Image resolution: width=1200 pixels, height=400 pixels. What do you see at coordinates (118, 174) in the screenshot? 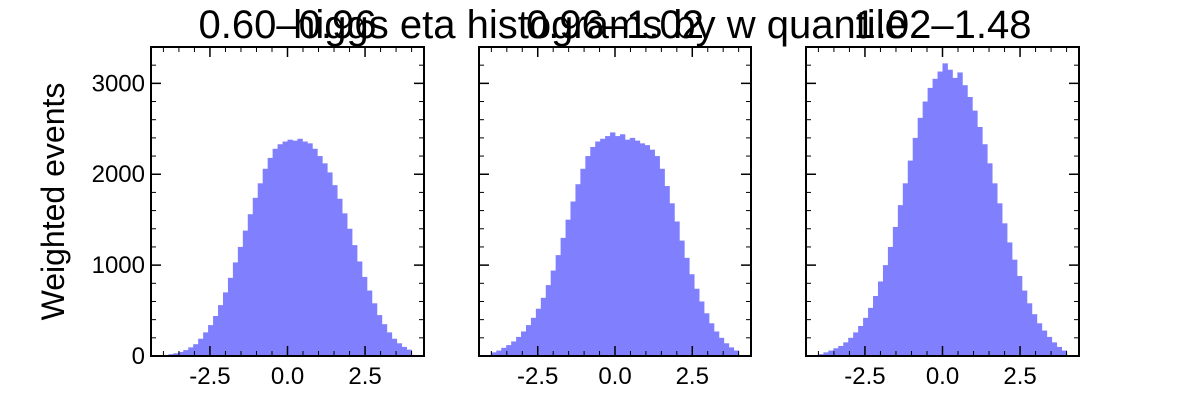
I see `y-tick-label: 2000` at bounding box center [118, 174].